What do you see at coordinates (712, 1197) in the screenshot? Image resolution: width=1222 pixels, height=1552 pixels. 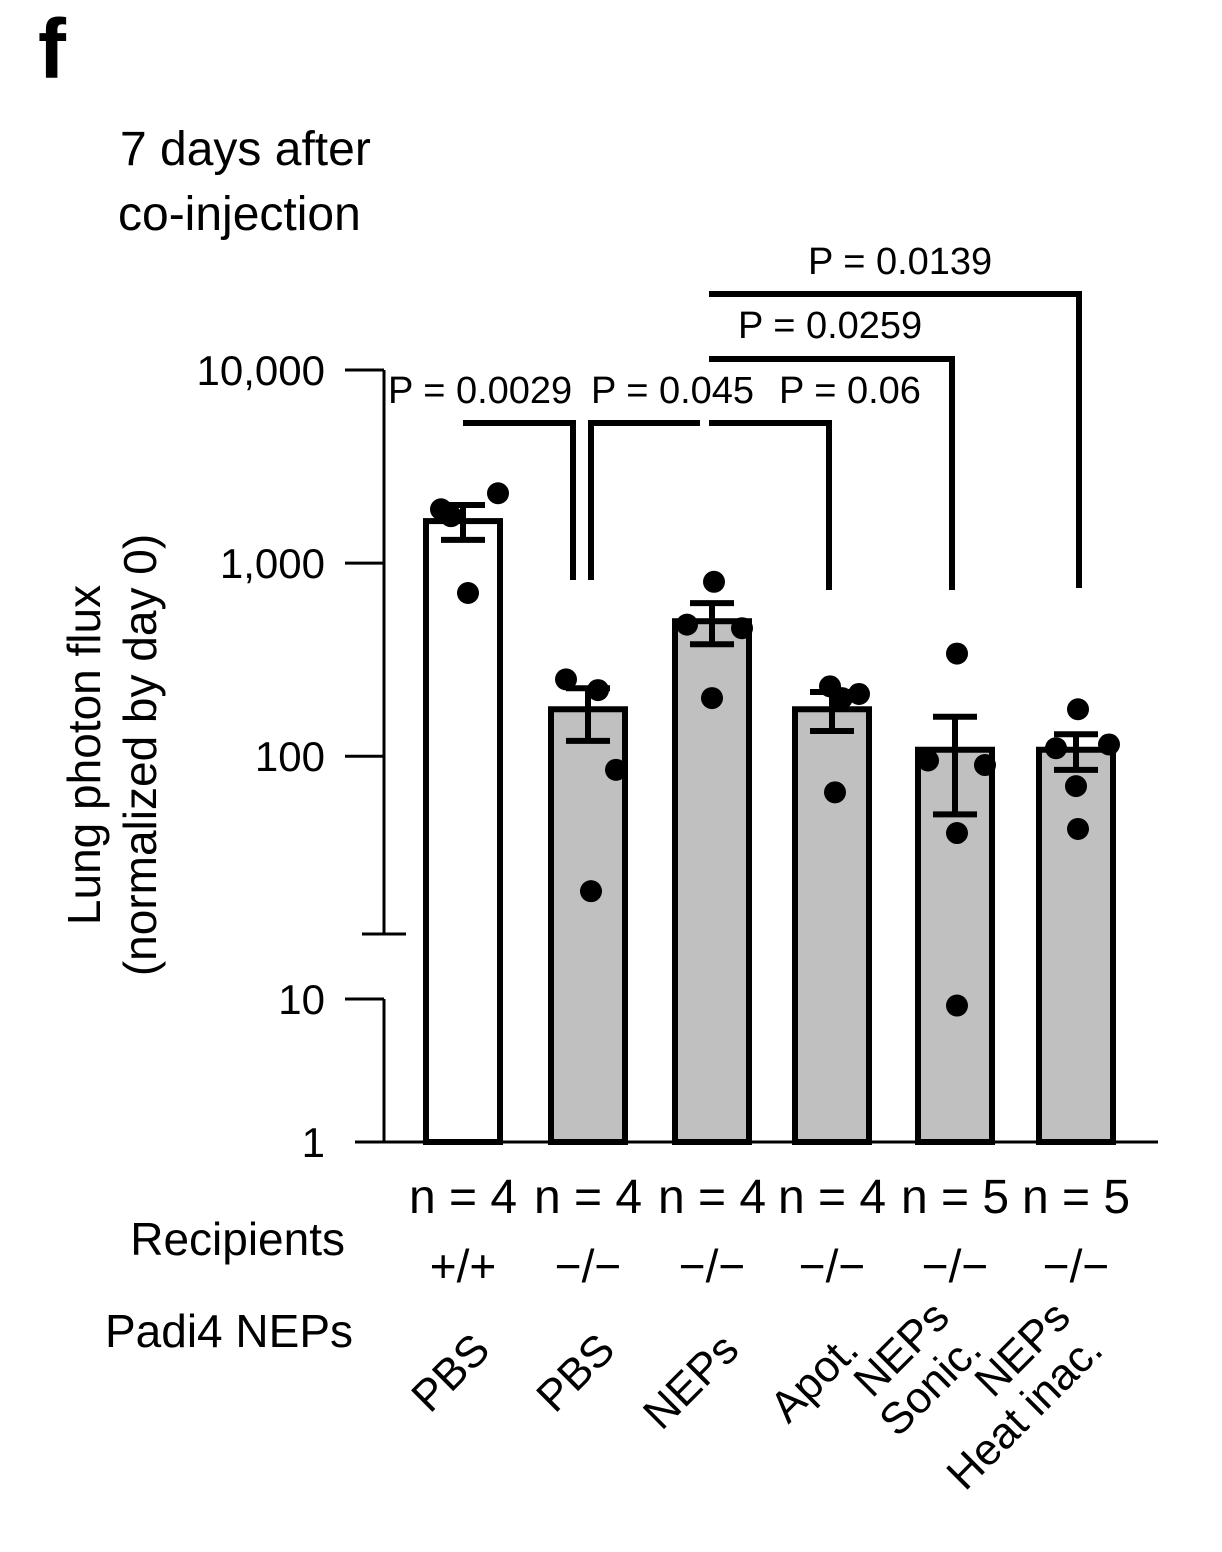 I see `n-label-3: n = 4` at bounding box center [712, 1197].